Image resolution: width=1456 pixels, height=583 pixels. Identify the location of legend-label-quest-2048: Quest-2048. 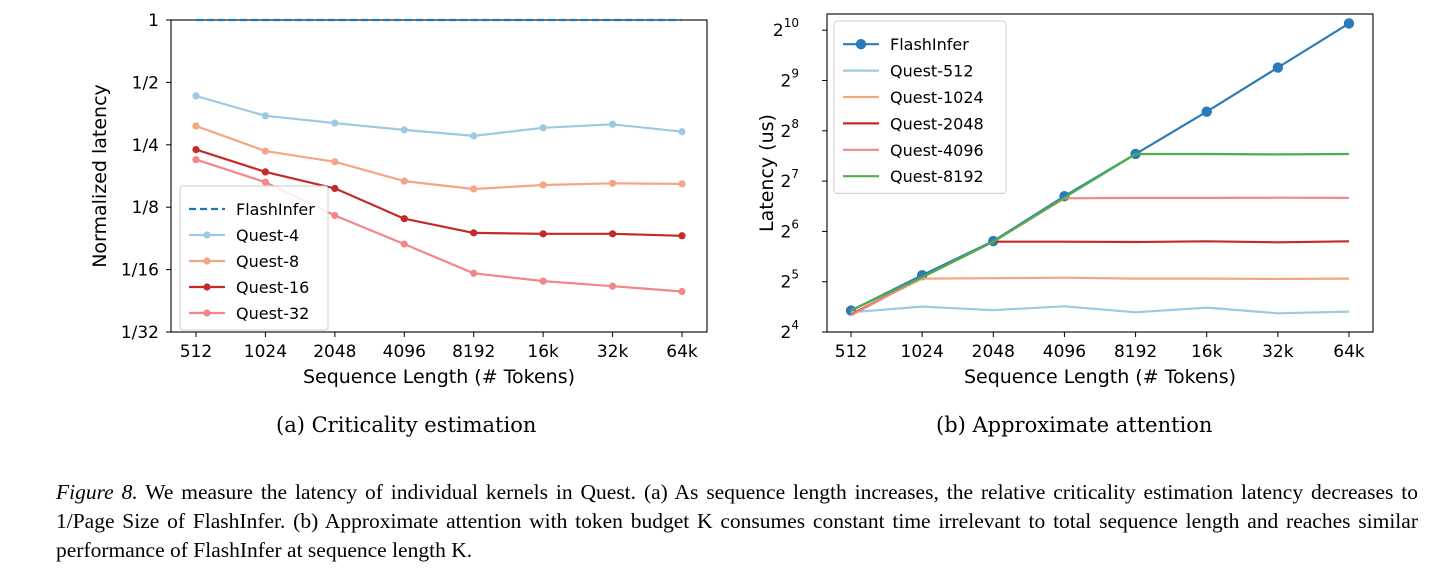
(937, 123).